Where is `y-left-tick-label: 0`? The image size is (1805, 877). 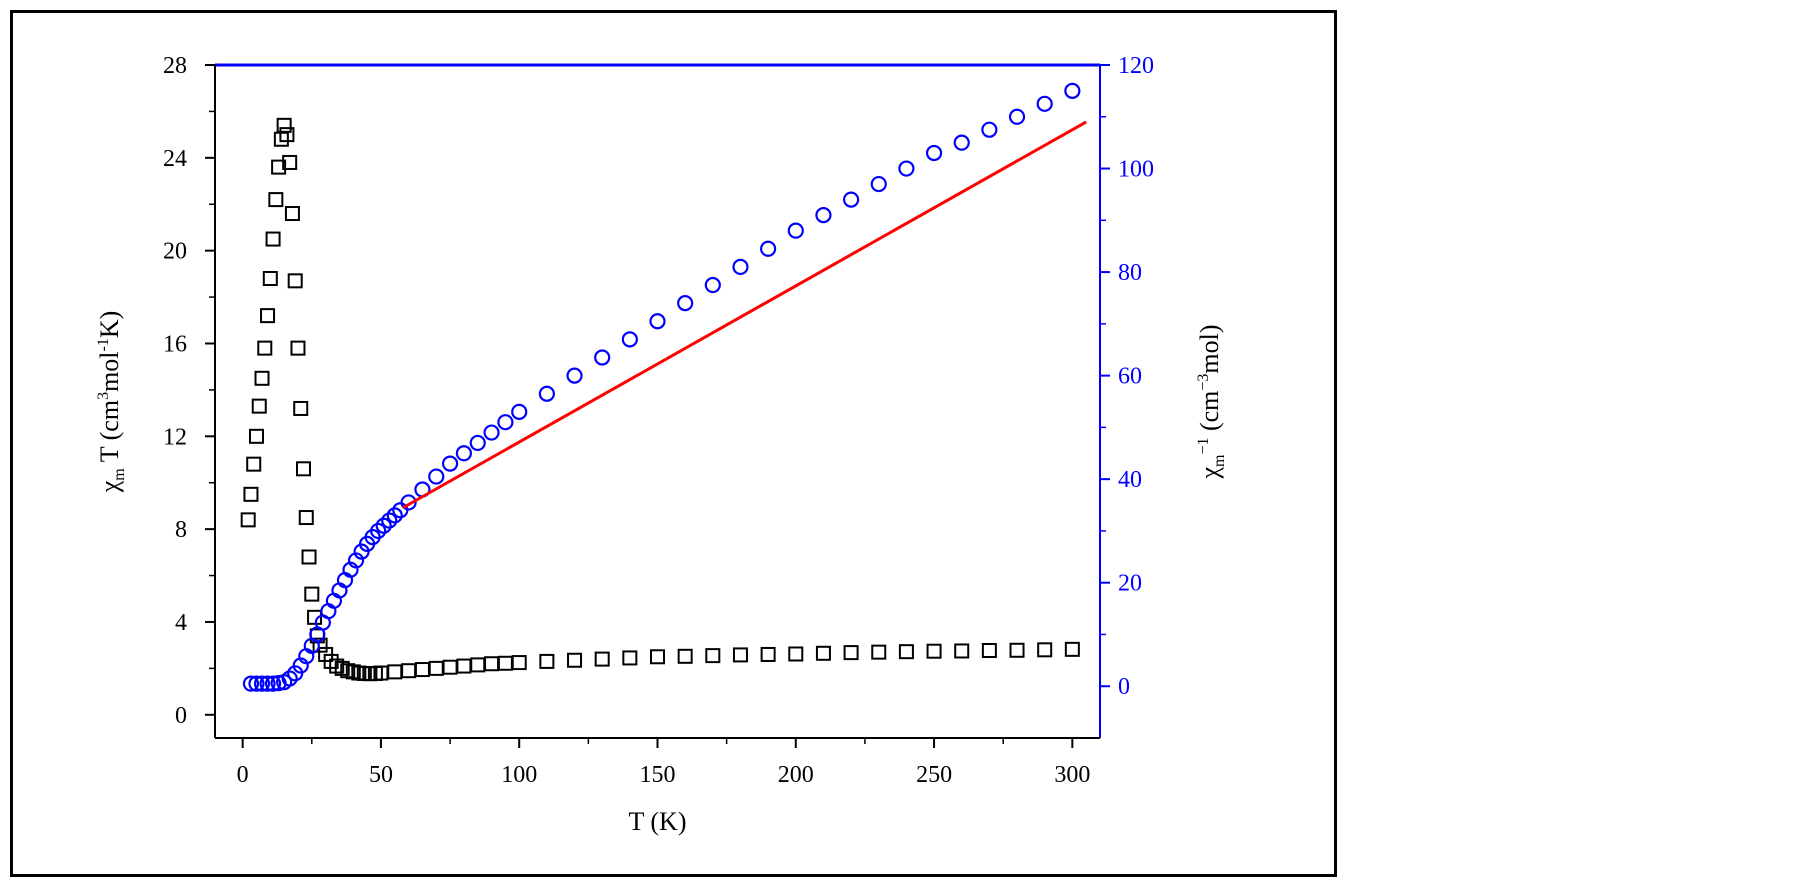 y-left-tick-label: 0 is located at coordinates (181, 716).